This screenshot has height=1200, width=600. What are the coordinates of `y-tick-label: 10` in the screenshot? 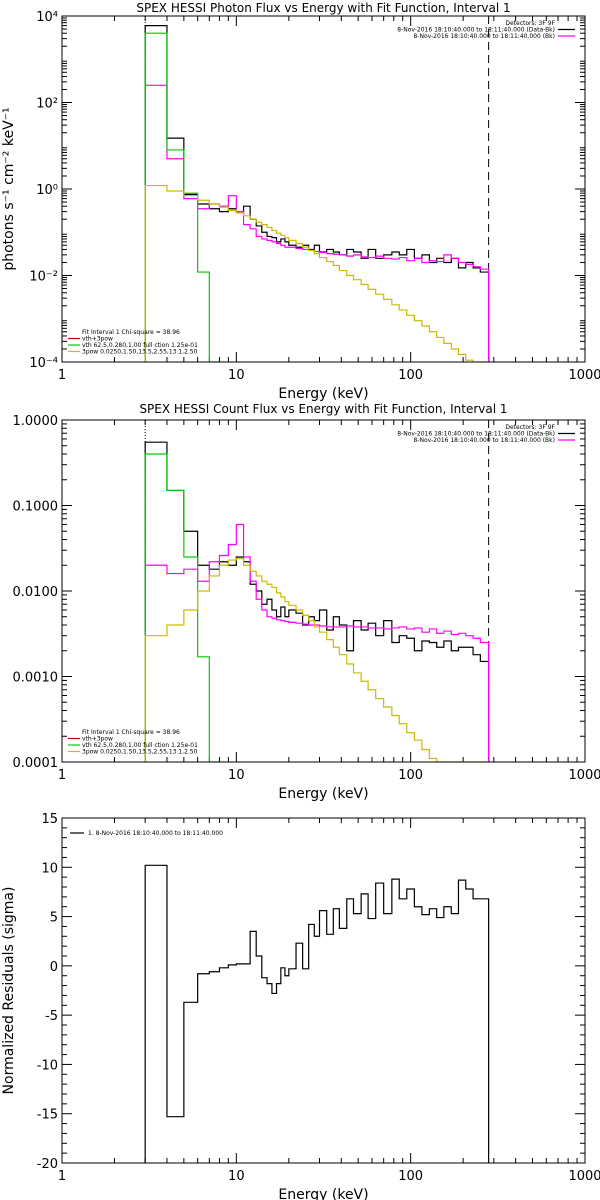 It's located at (49, 868).